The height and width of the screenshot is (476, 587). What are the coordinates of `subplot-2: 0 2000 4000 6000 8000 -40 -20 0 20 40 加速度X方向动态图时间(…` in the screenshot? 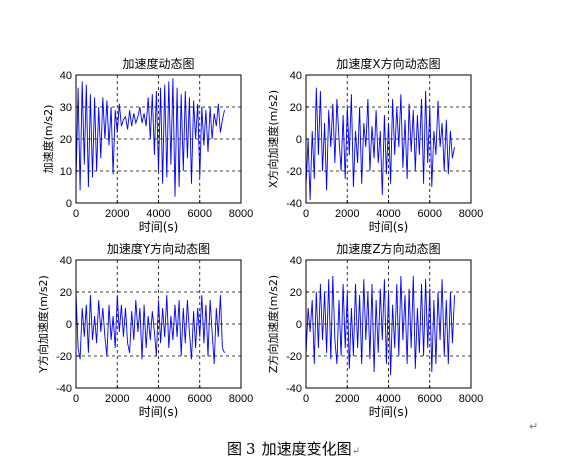 It's located at (374, 145).